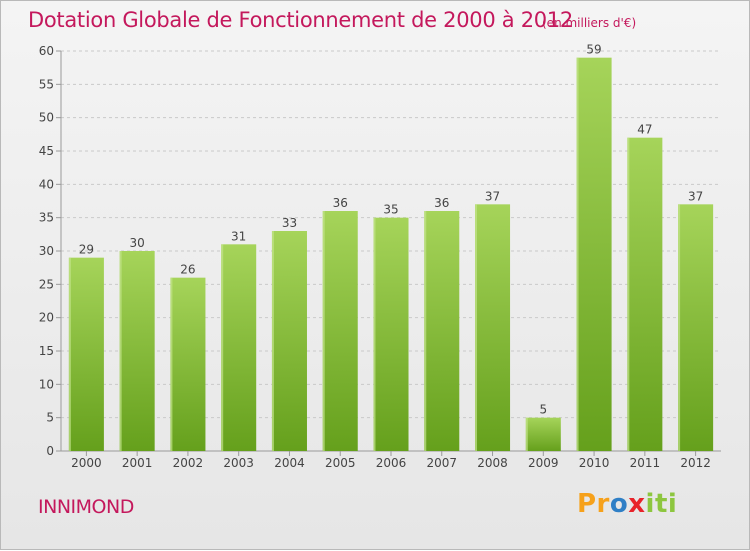 The height and width of the screenshot is (551, 750). I want to click on y-tick-label: 25, so click(46, 284).